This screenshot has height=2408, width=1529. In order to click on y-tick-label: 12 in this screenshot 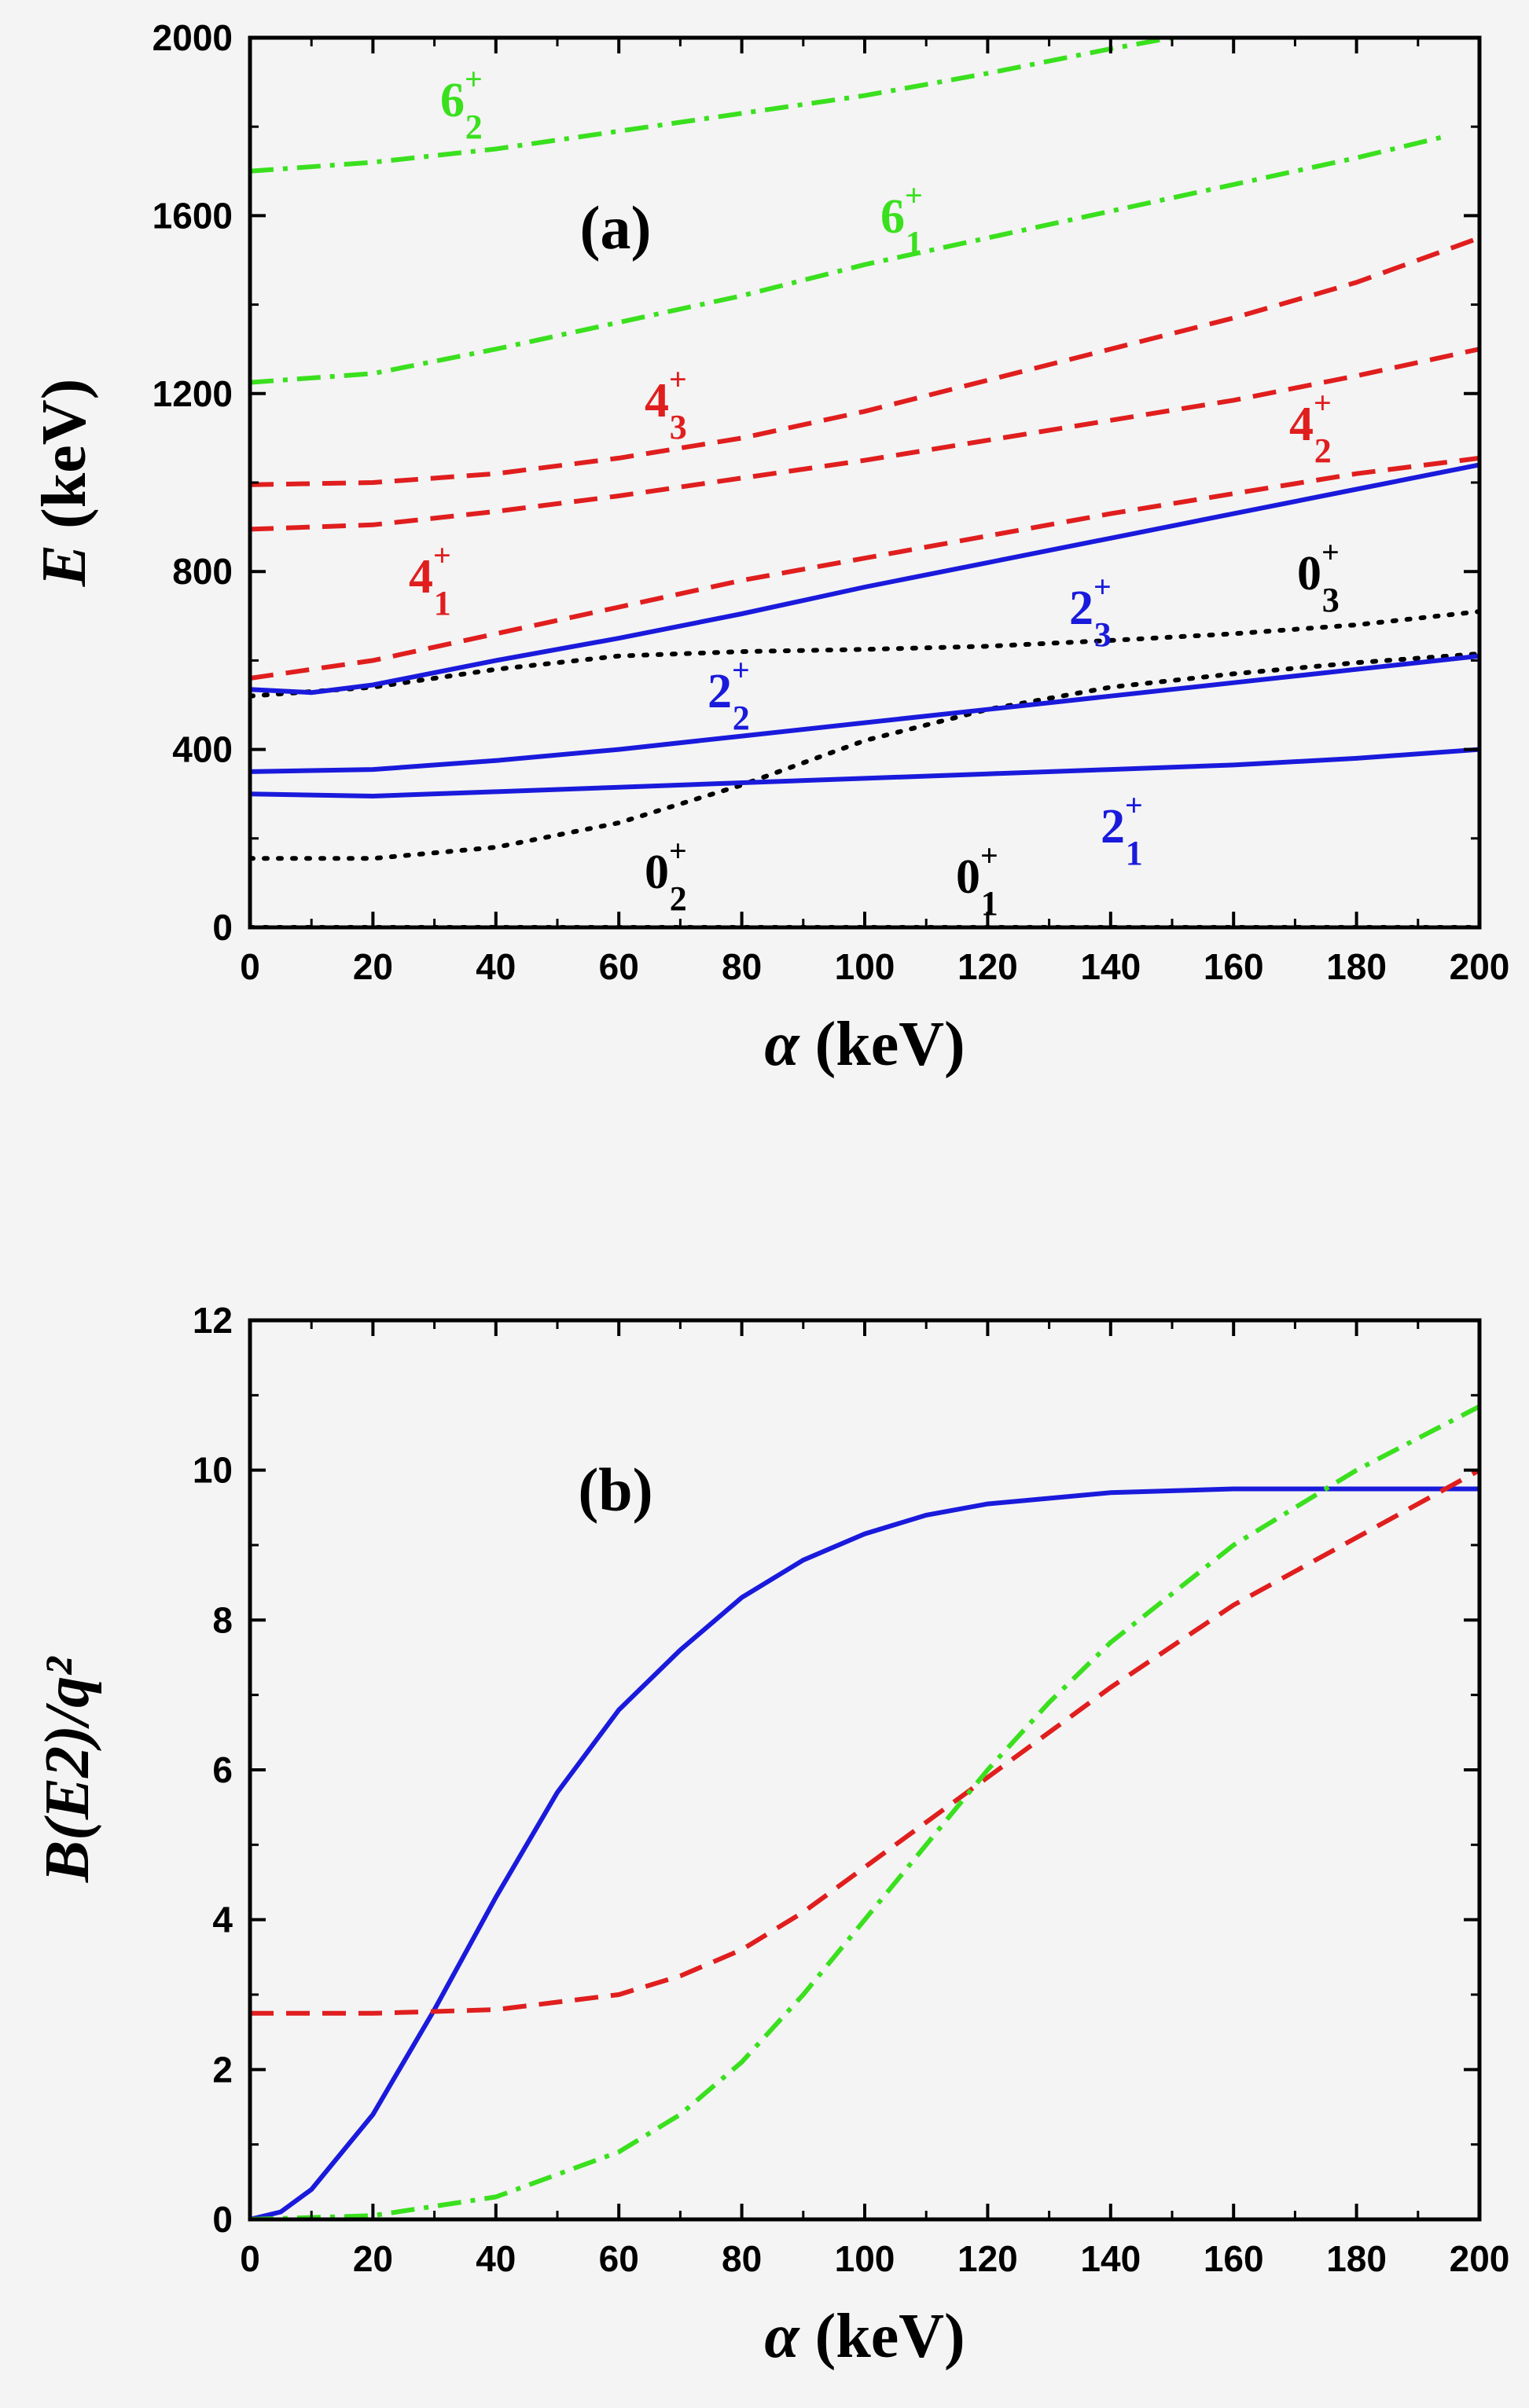, I will do `click(213, 1321)`.